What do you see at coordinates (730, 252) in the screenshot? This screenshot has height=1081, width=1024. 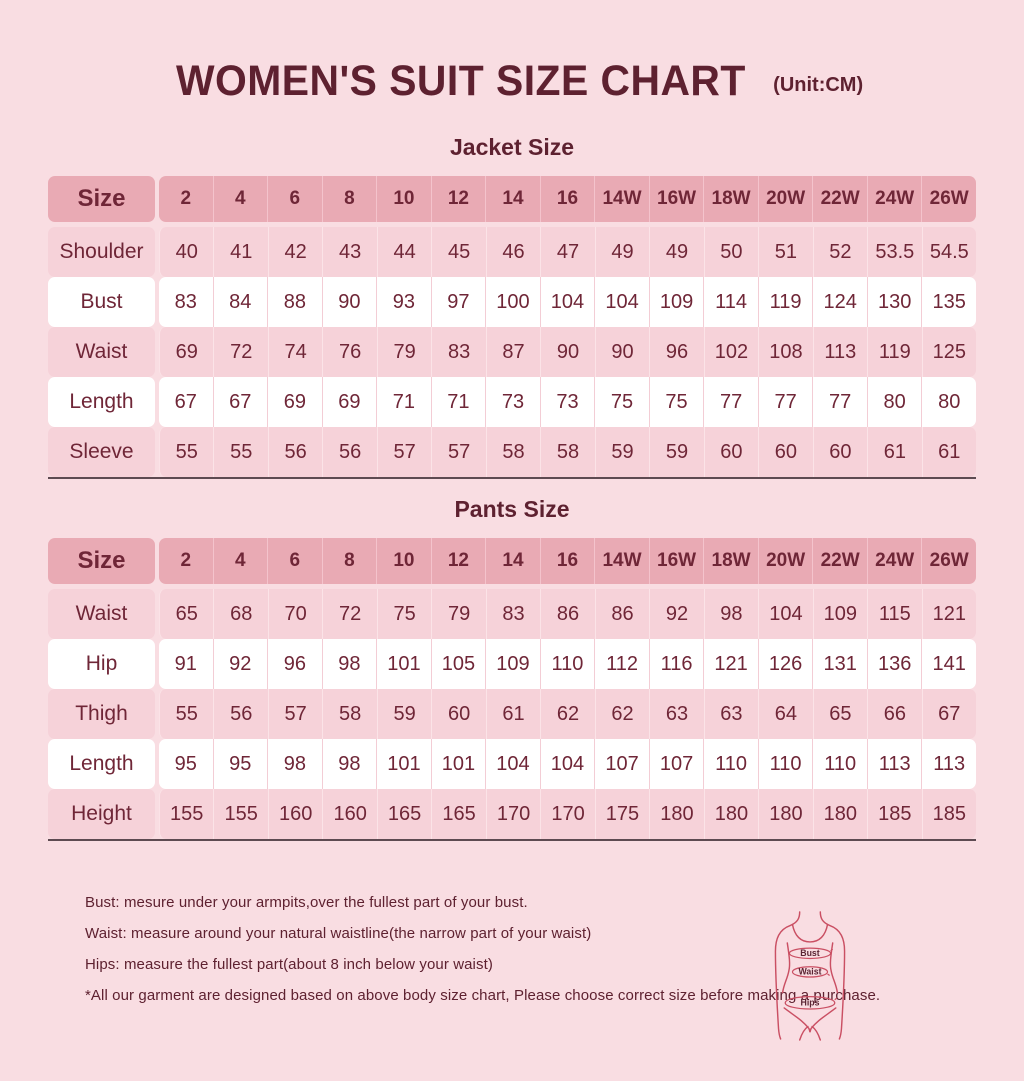 I see `value-cell: 50` at bounding box center [730, 252].